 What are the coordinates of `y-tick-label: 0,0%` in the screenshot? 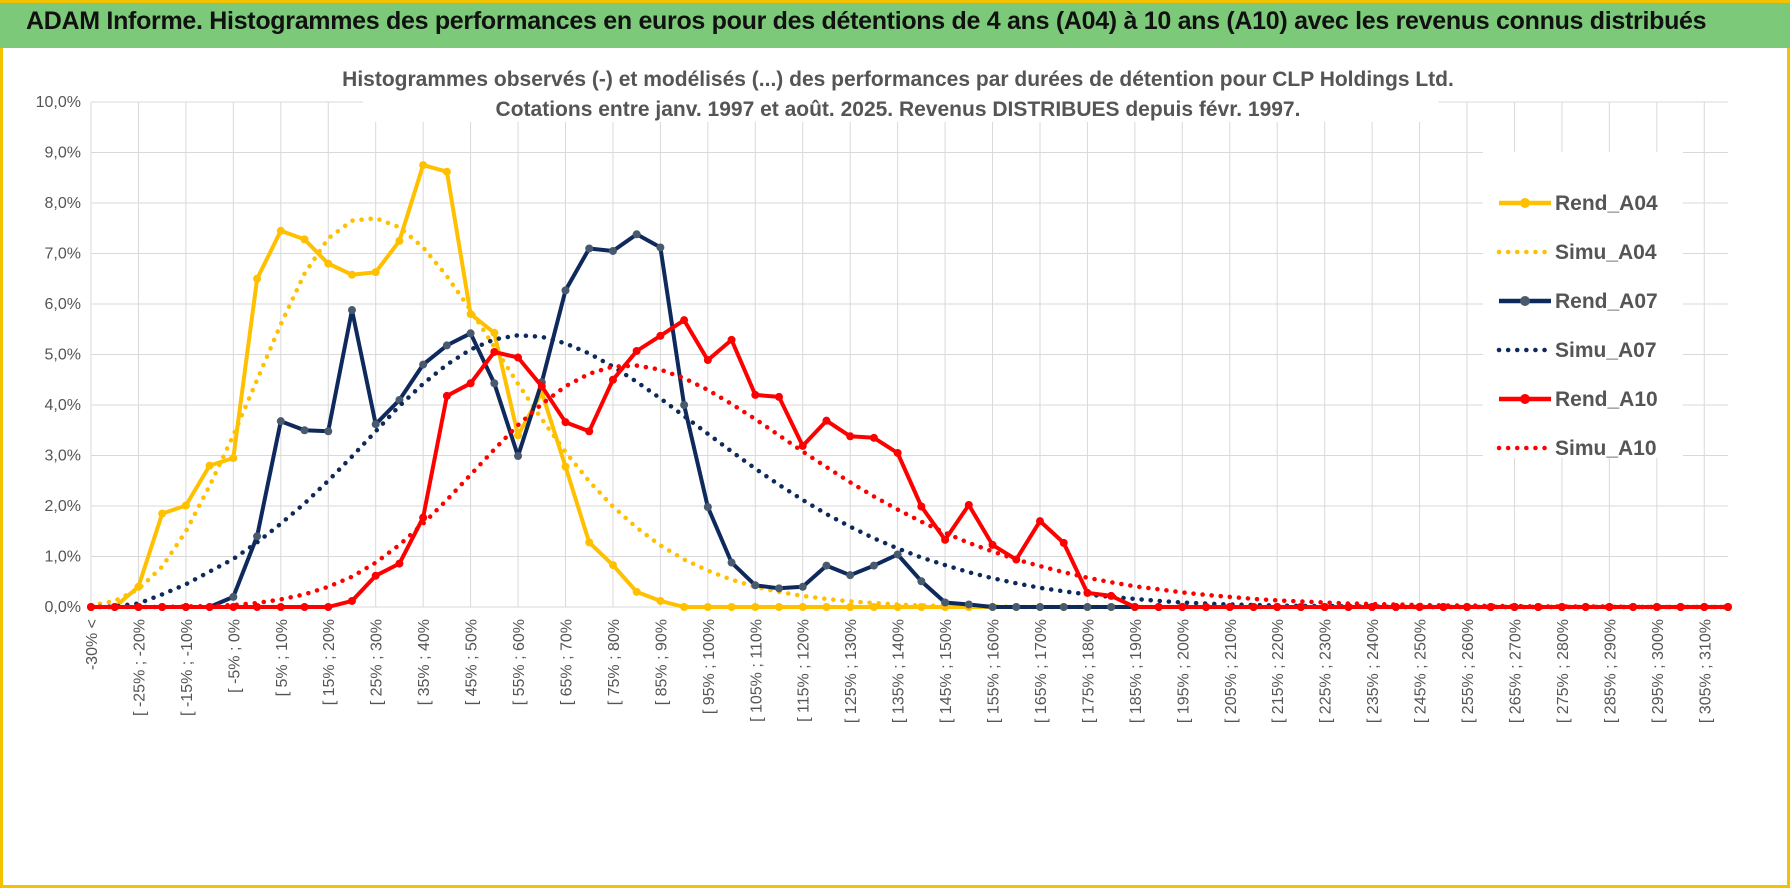 It's located at (63, 607).